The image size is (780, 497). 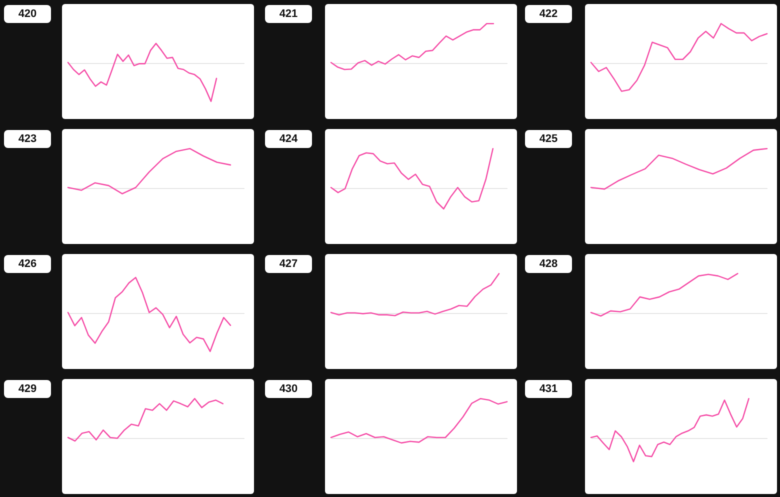 What do you see at coordinates (27, 389) in the screenshot?
I see `chart-title: 429` at bounding box center [27, 389].